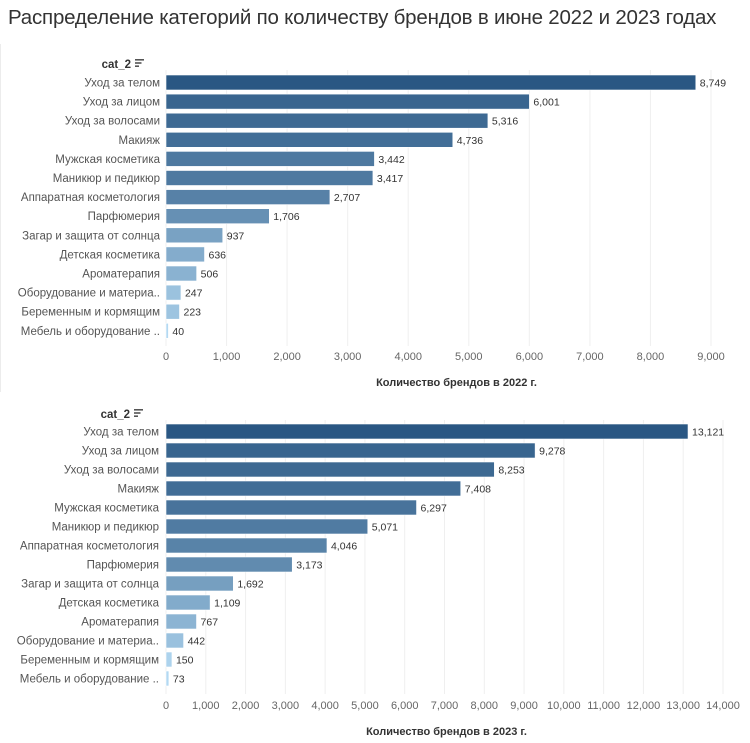  Describe the element at coordinates (434, 509) in the screenshot. I see `value-label: 6,297` at that location.